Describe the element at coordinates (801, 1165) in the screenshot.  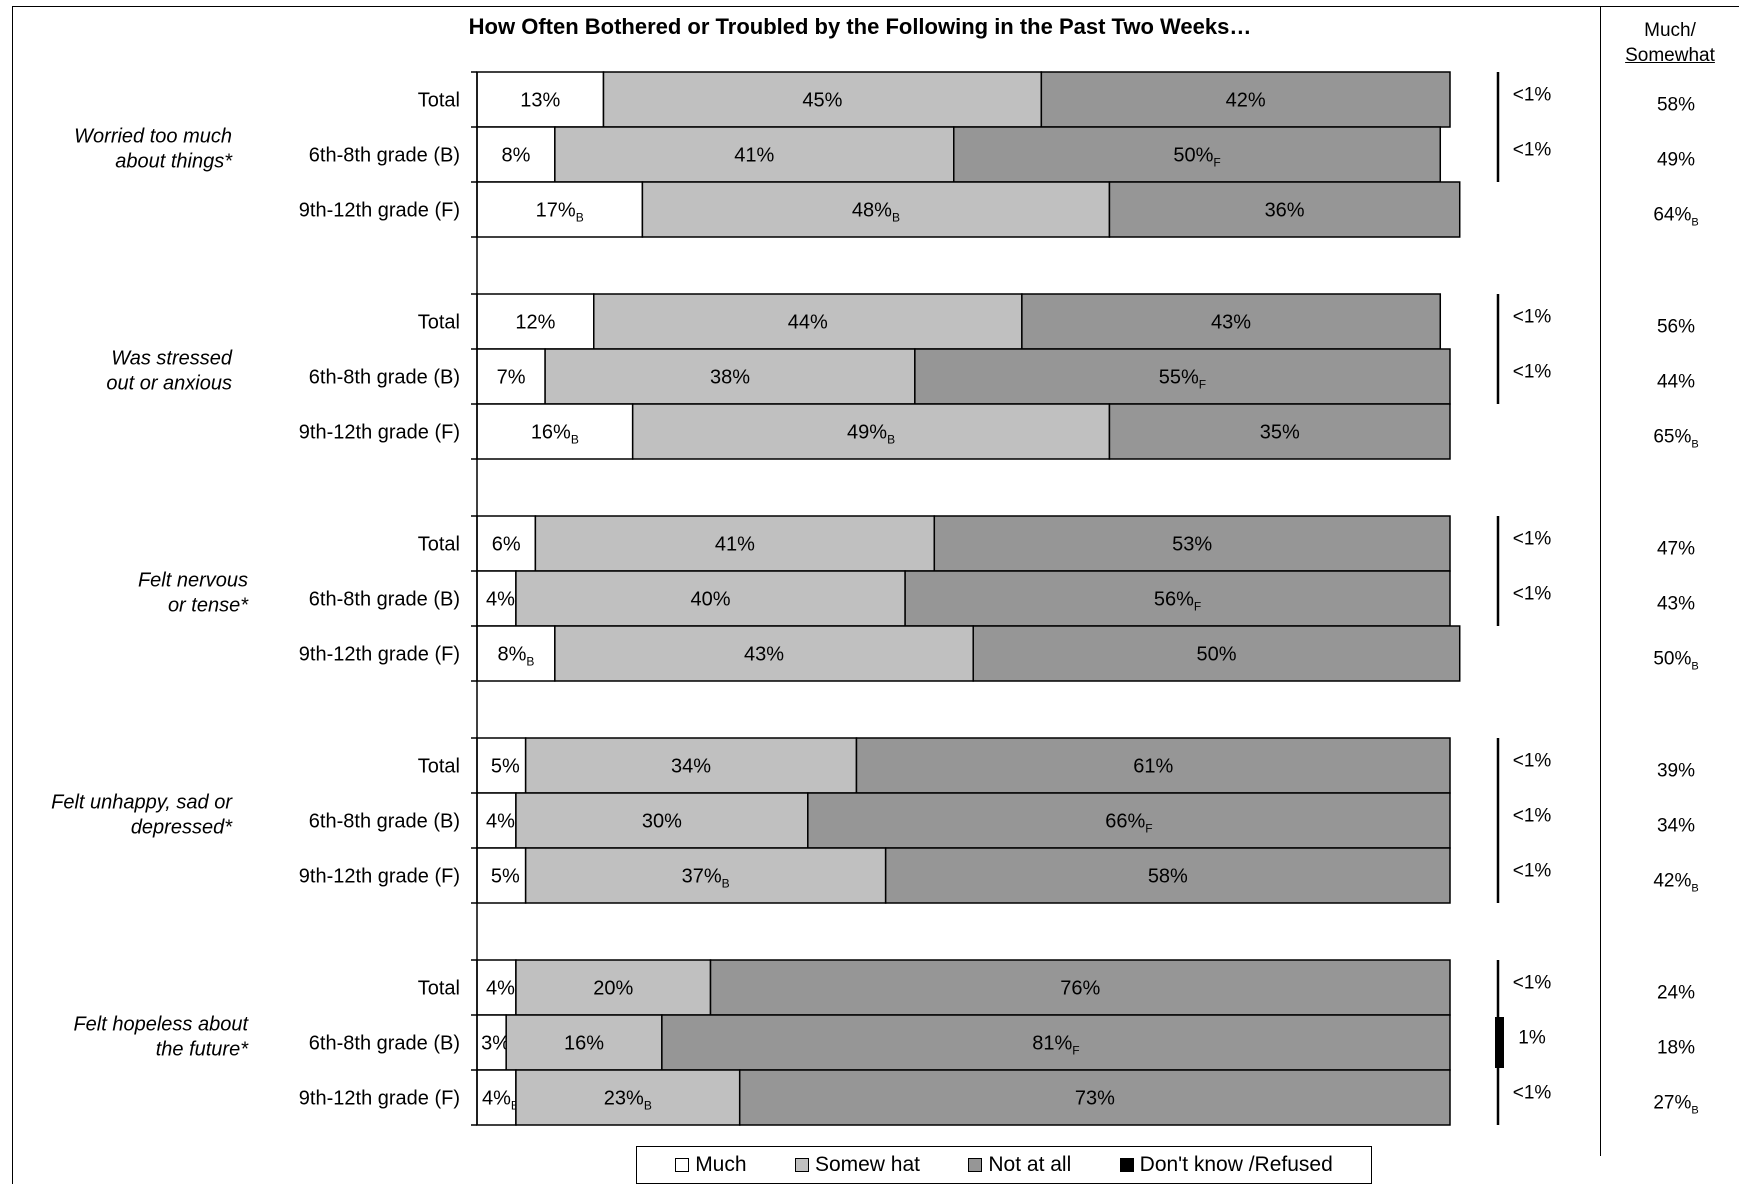
I see `legend-swatch-somewhat` at that location.